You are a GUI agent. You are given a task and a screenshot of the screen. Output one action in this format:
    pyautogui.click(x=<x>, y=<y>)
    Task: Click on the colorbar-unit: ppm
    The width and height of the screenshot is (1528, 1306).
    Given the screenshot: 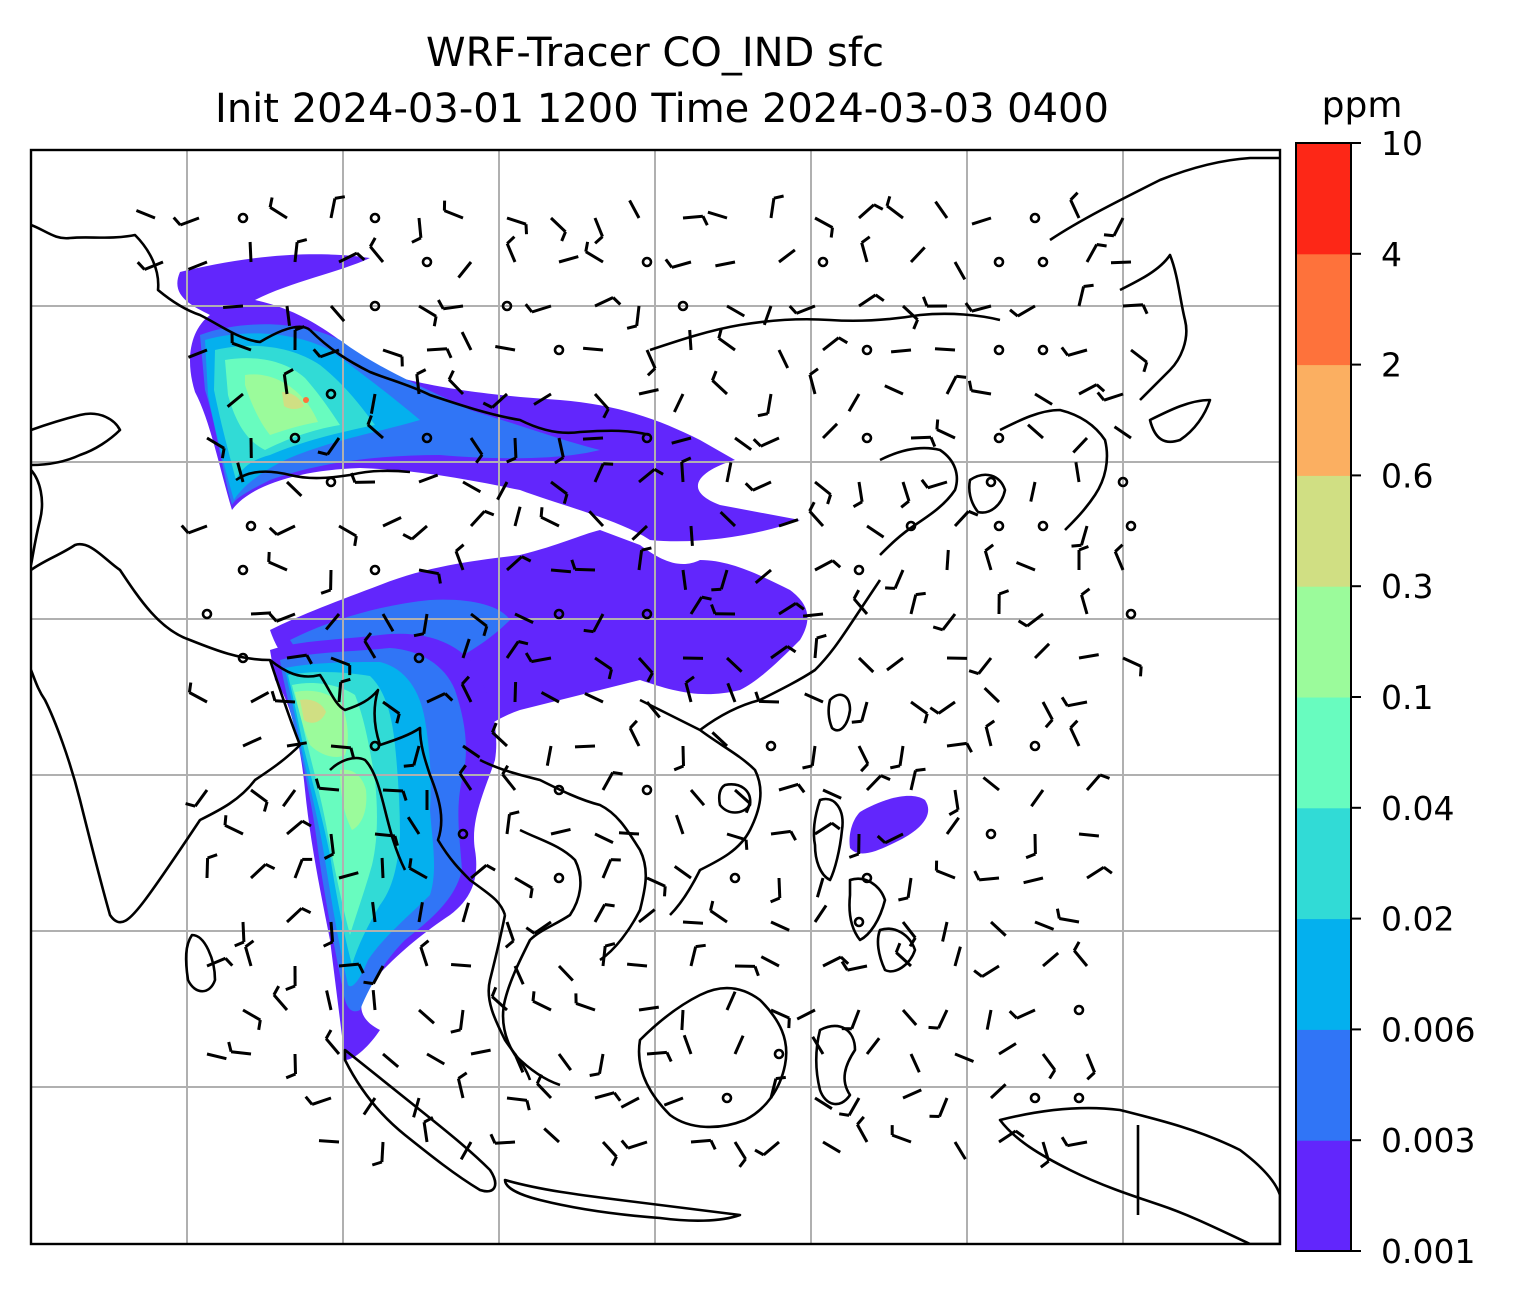 What is the action you would take?
    pyautogui.click(x=1362, y=105)
    